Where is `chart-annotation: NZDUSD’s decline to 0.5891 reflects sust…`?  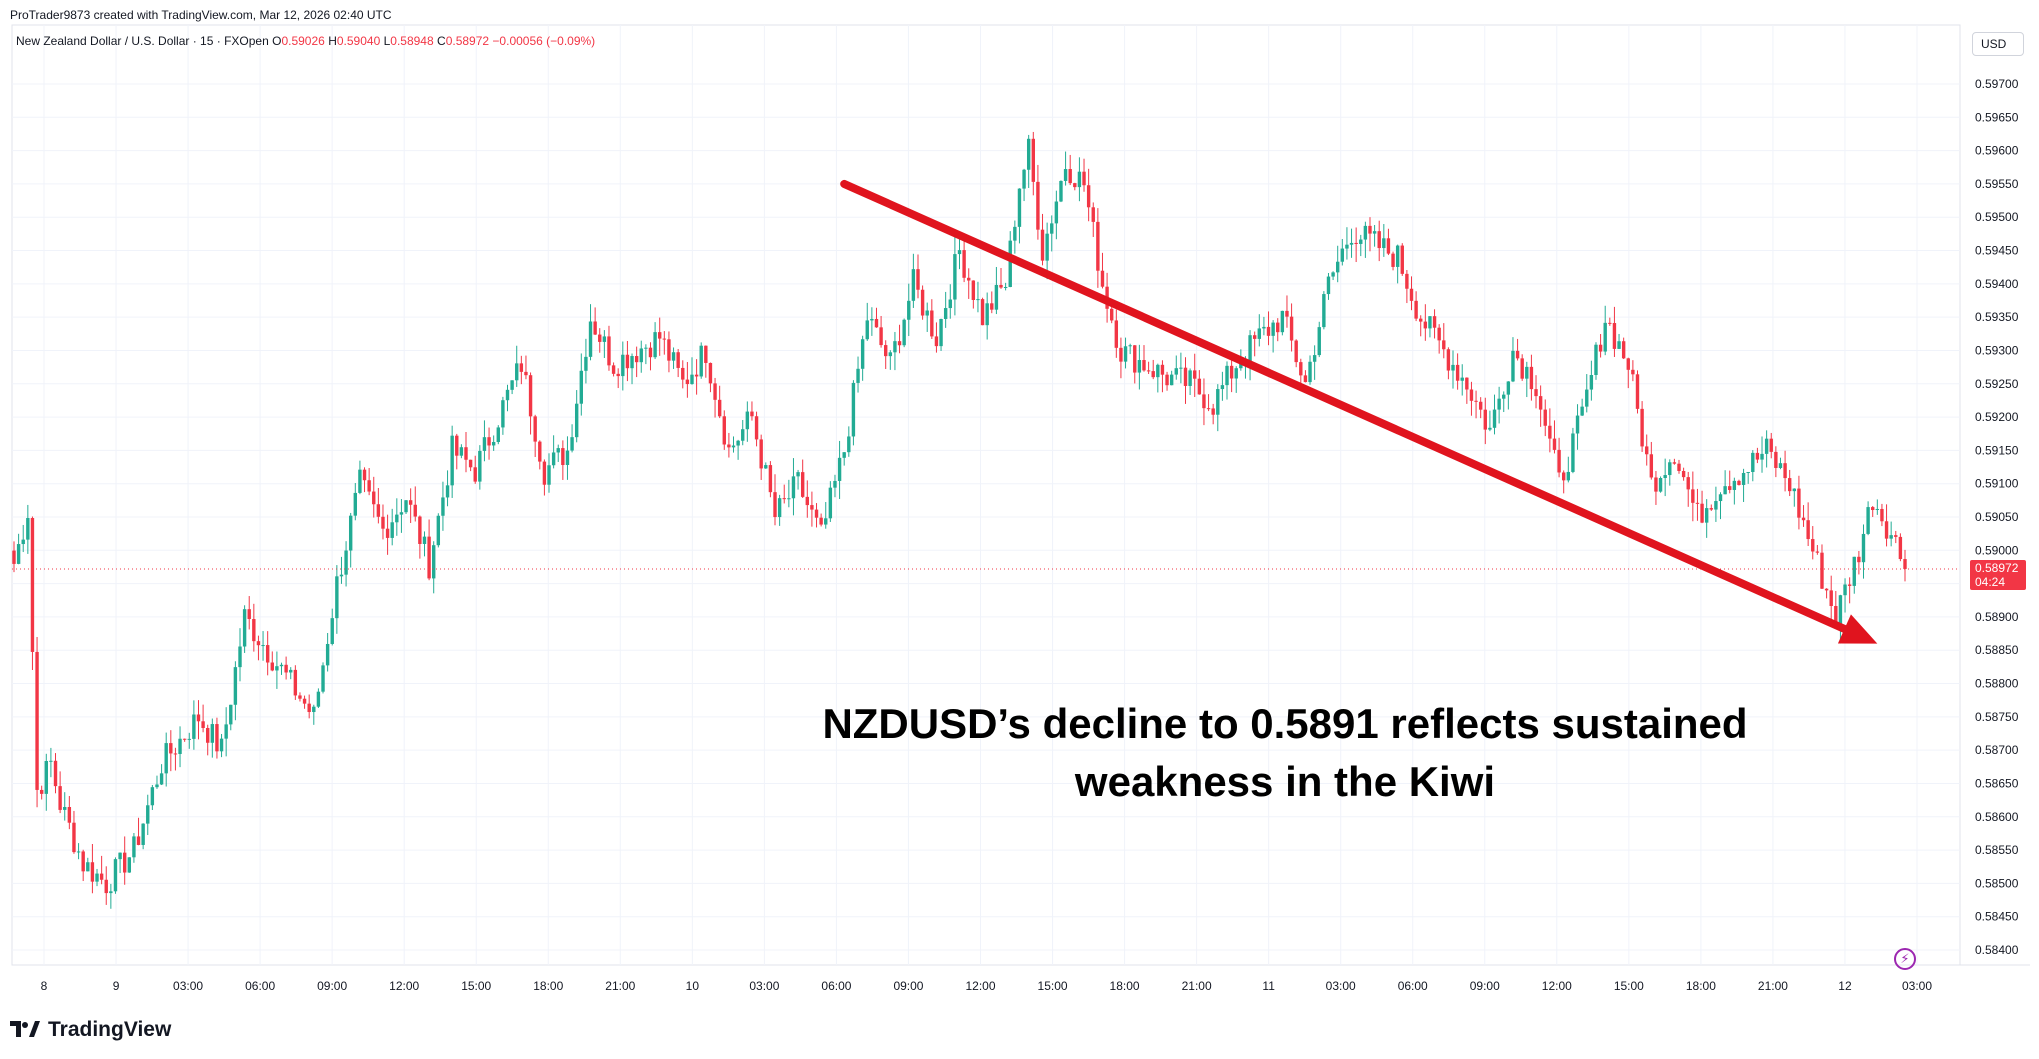 chart-annotation: NZDUSD’s decline to 0.5891 reflects sust… is located at coordinates (1285, 752).